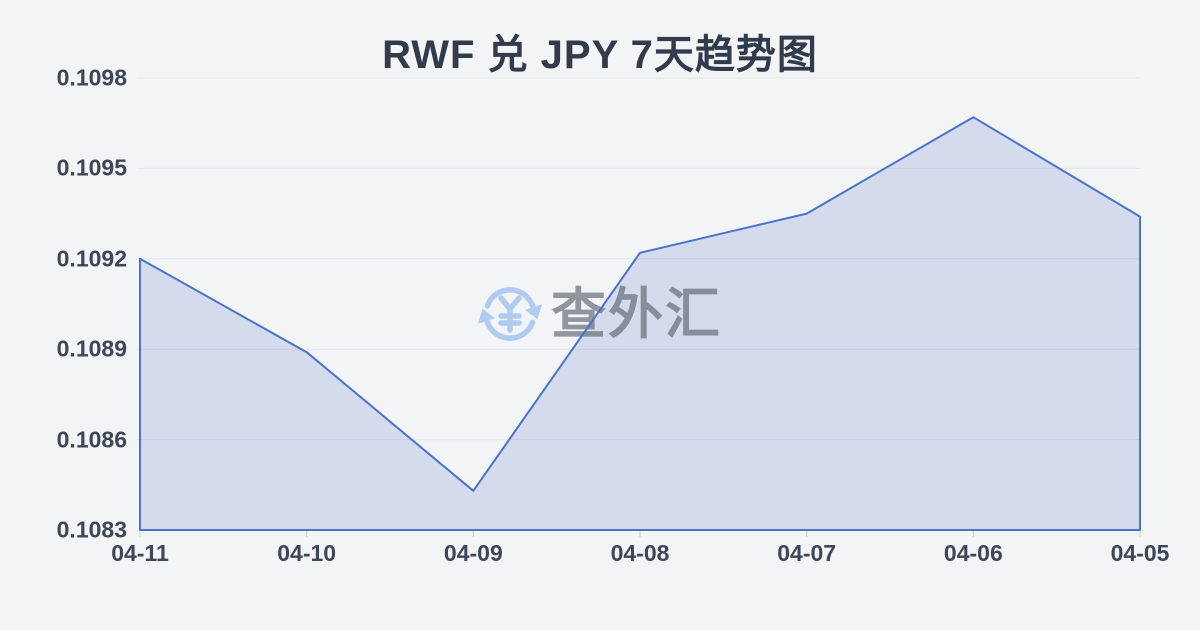 The width and height of the screenshot is (1200, 630). I want to click on x-axis-tick-label: 04-11, so click(140, 553).